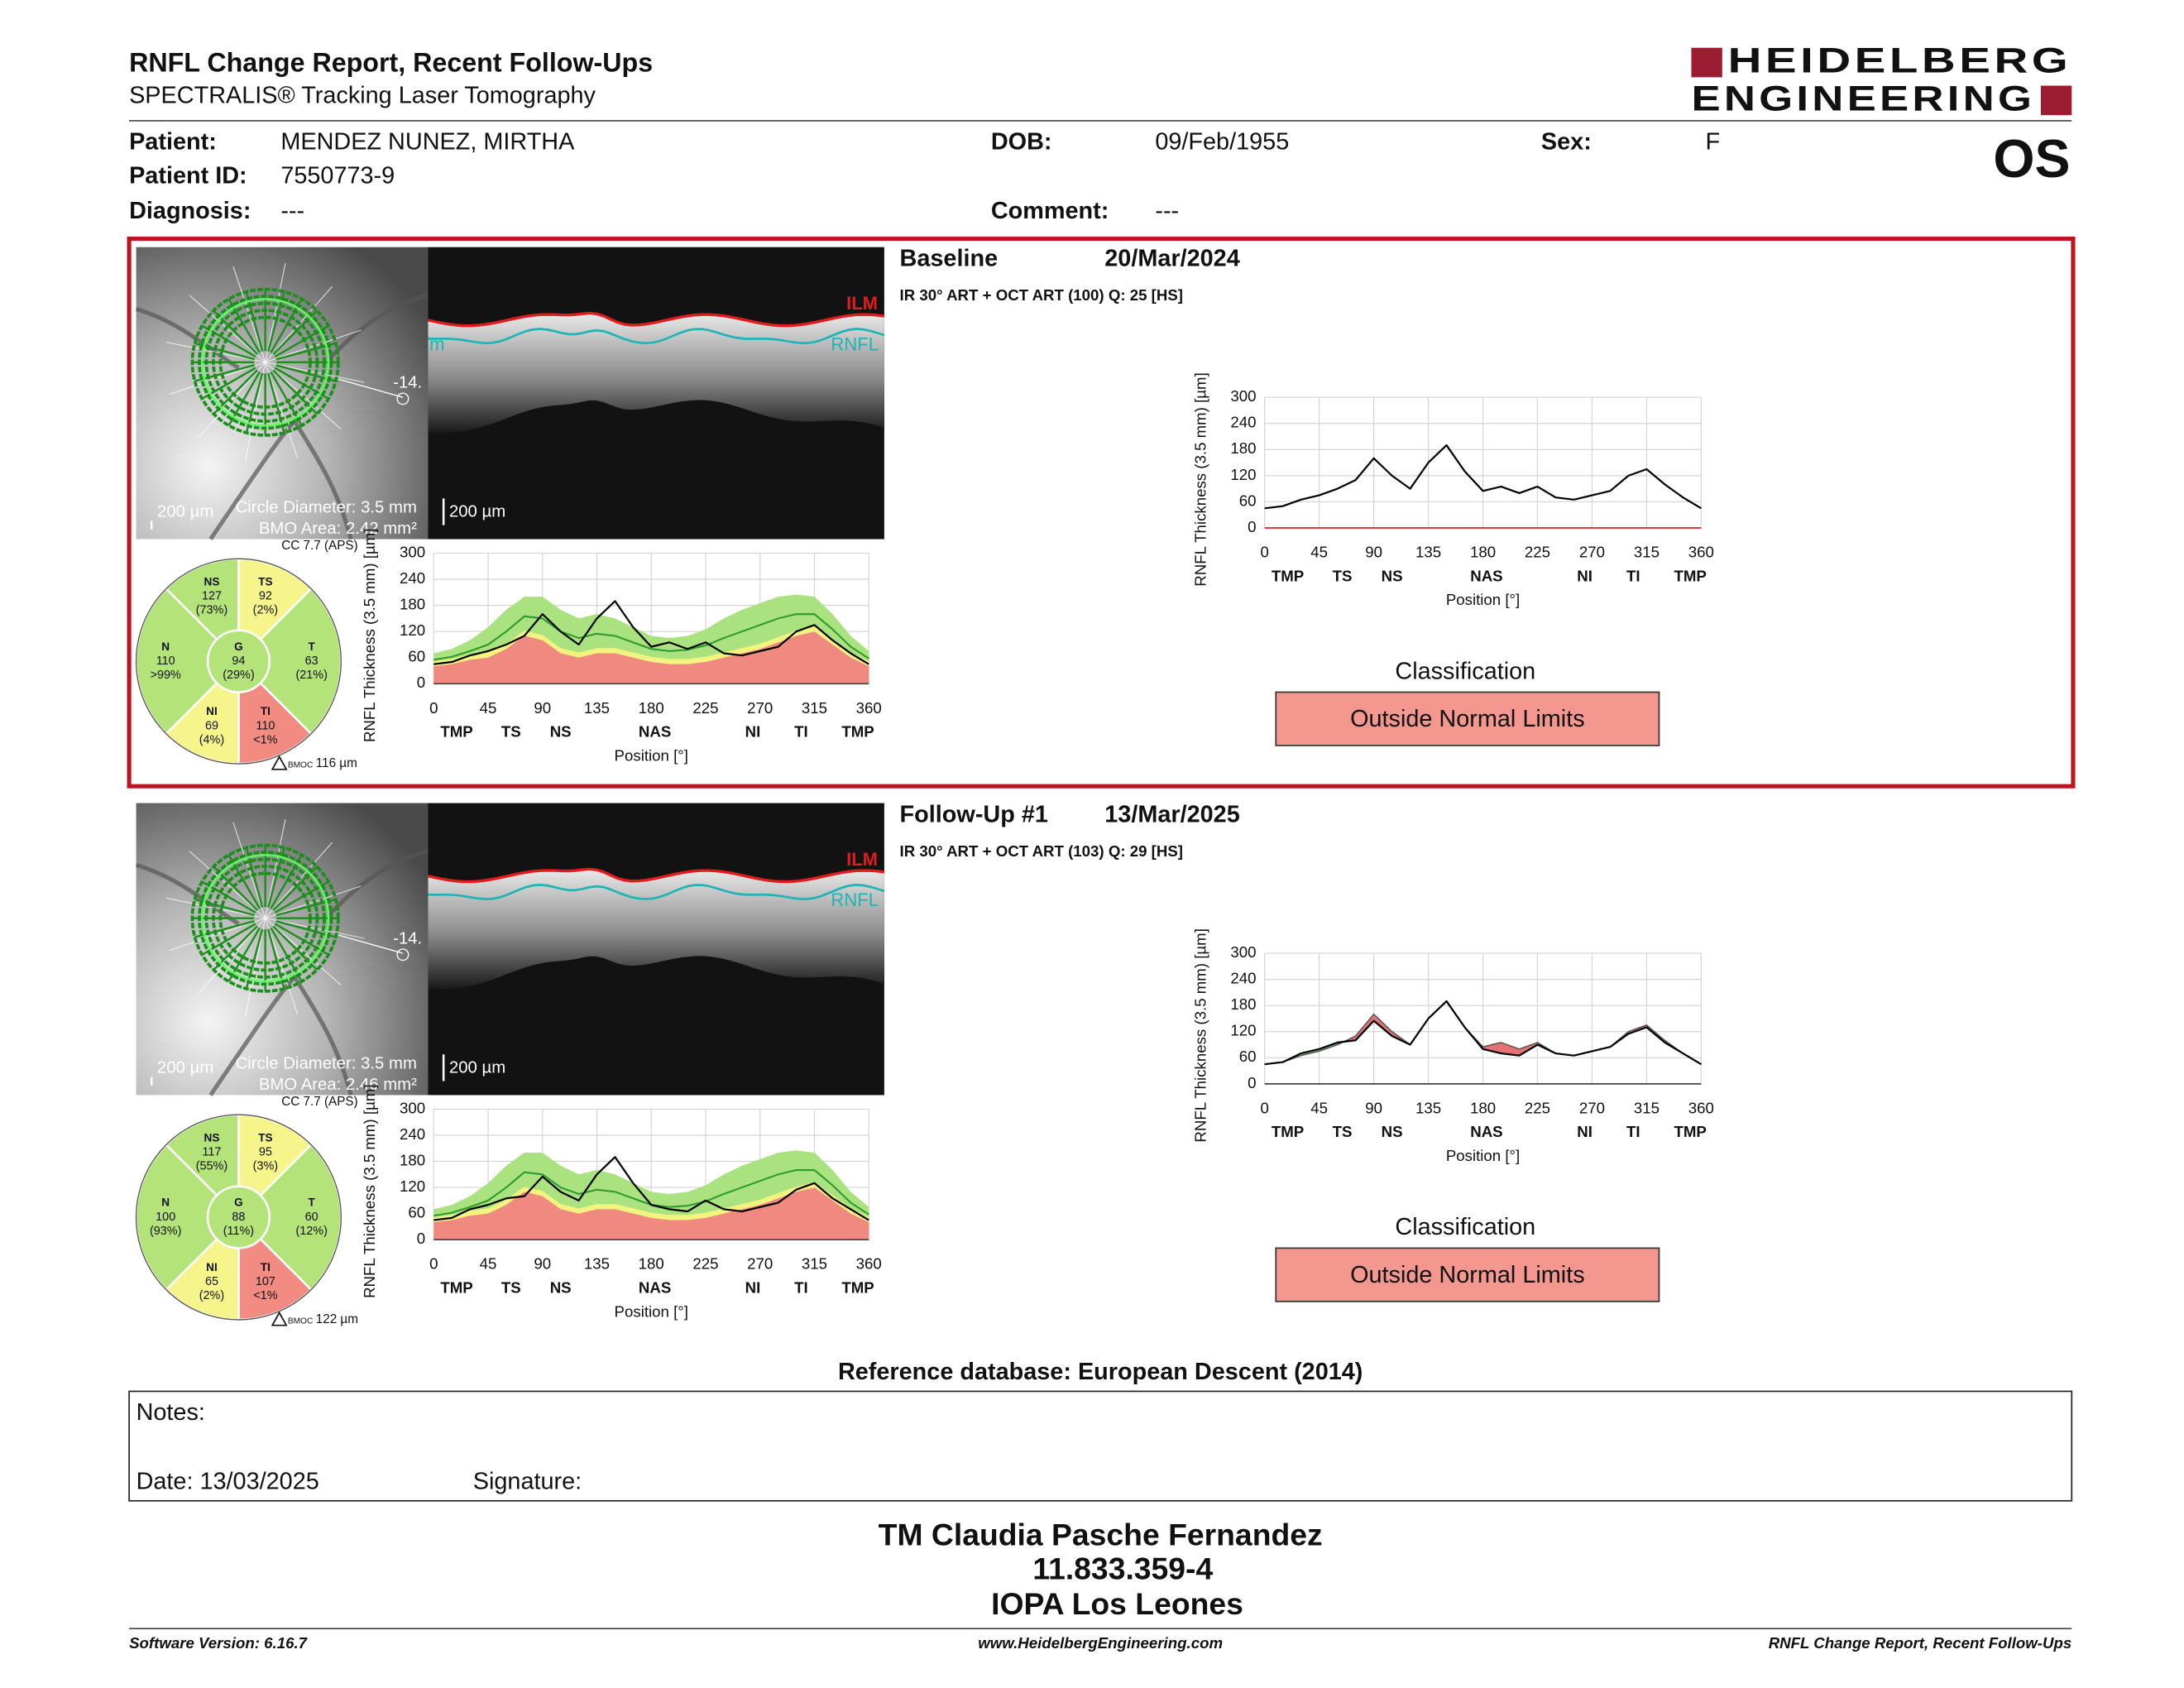 This screenshot has height=1688, width=2184. Describe the element at coordinates (1050, 211) in the screenshot. I see `field-label: Comment:` at that location.